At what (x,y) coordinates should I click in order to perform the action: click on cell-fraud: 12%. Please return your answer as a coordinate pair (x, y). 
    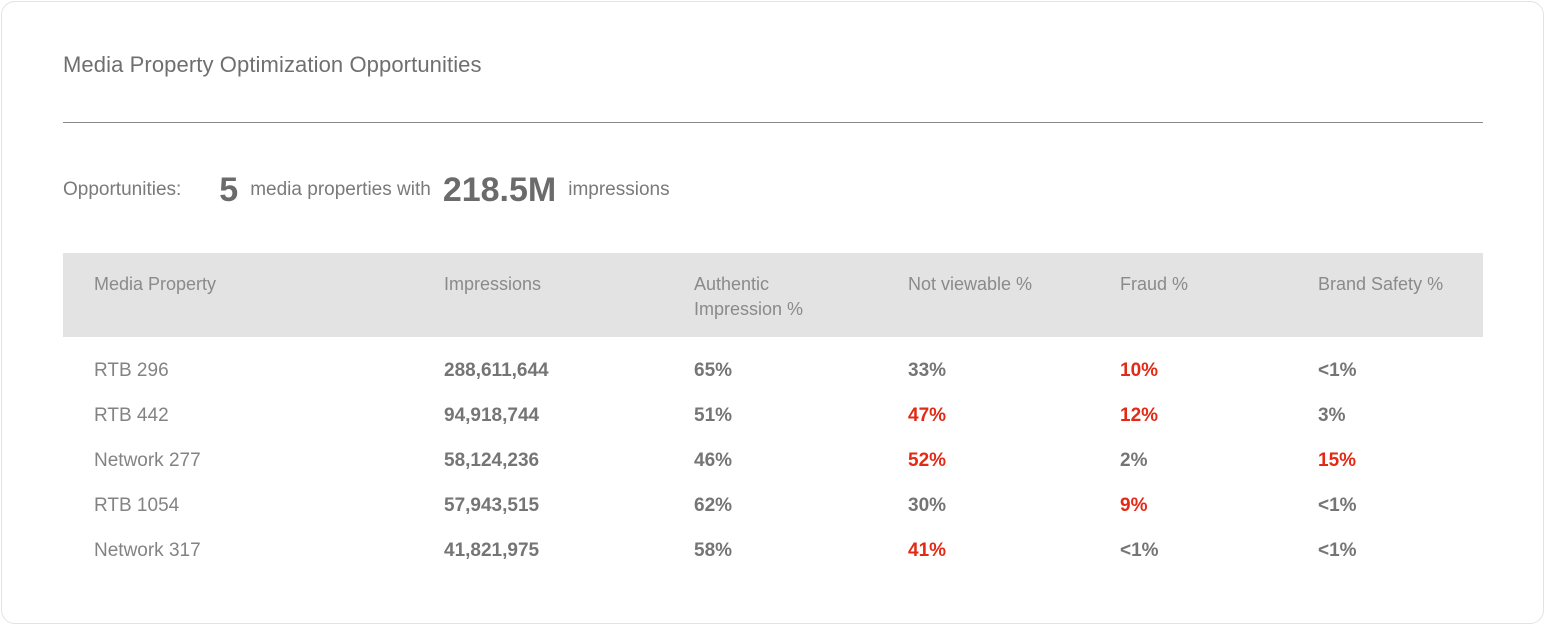
    Looking at the image, I should click on (1139, 415).